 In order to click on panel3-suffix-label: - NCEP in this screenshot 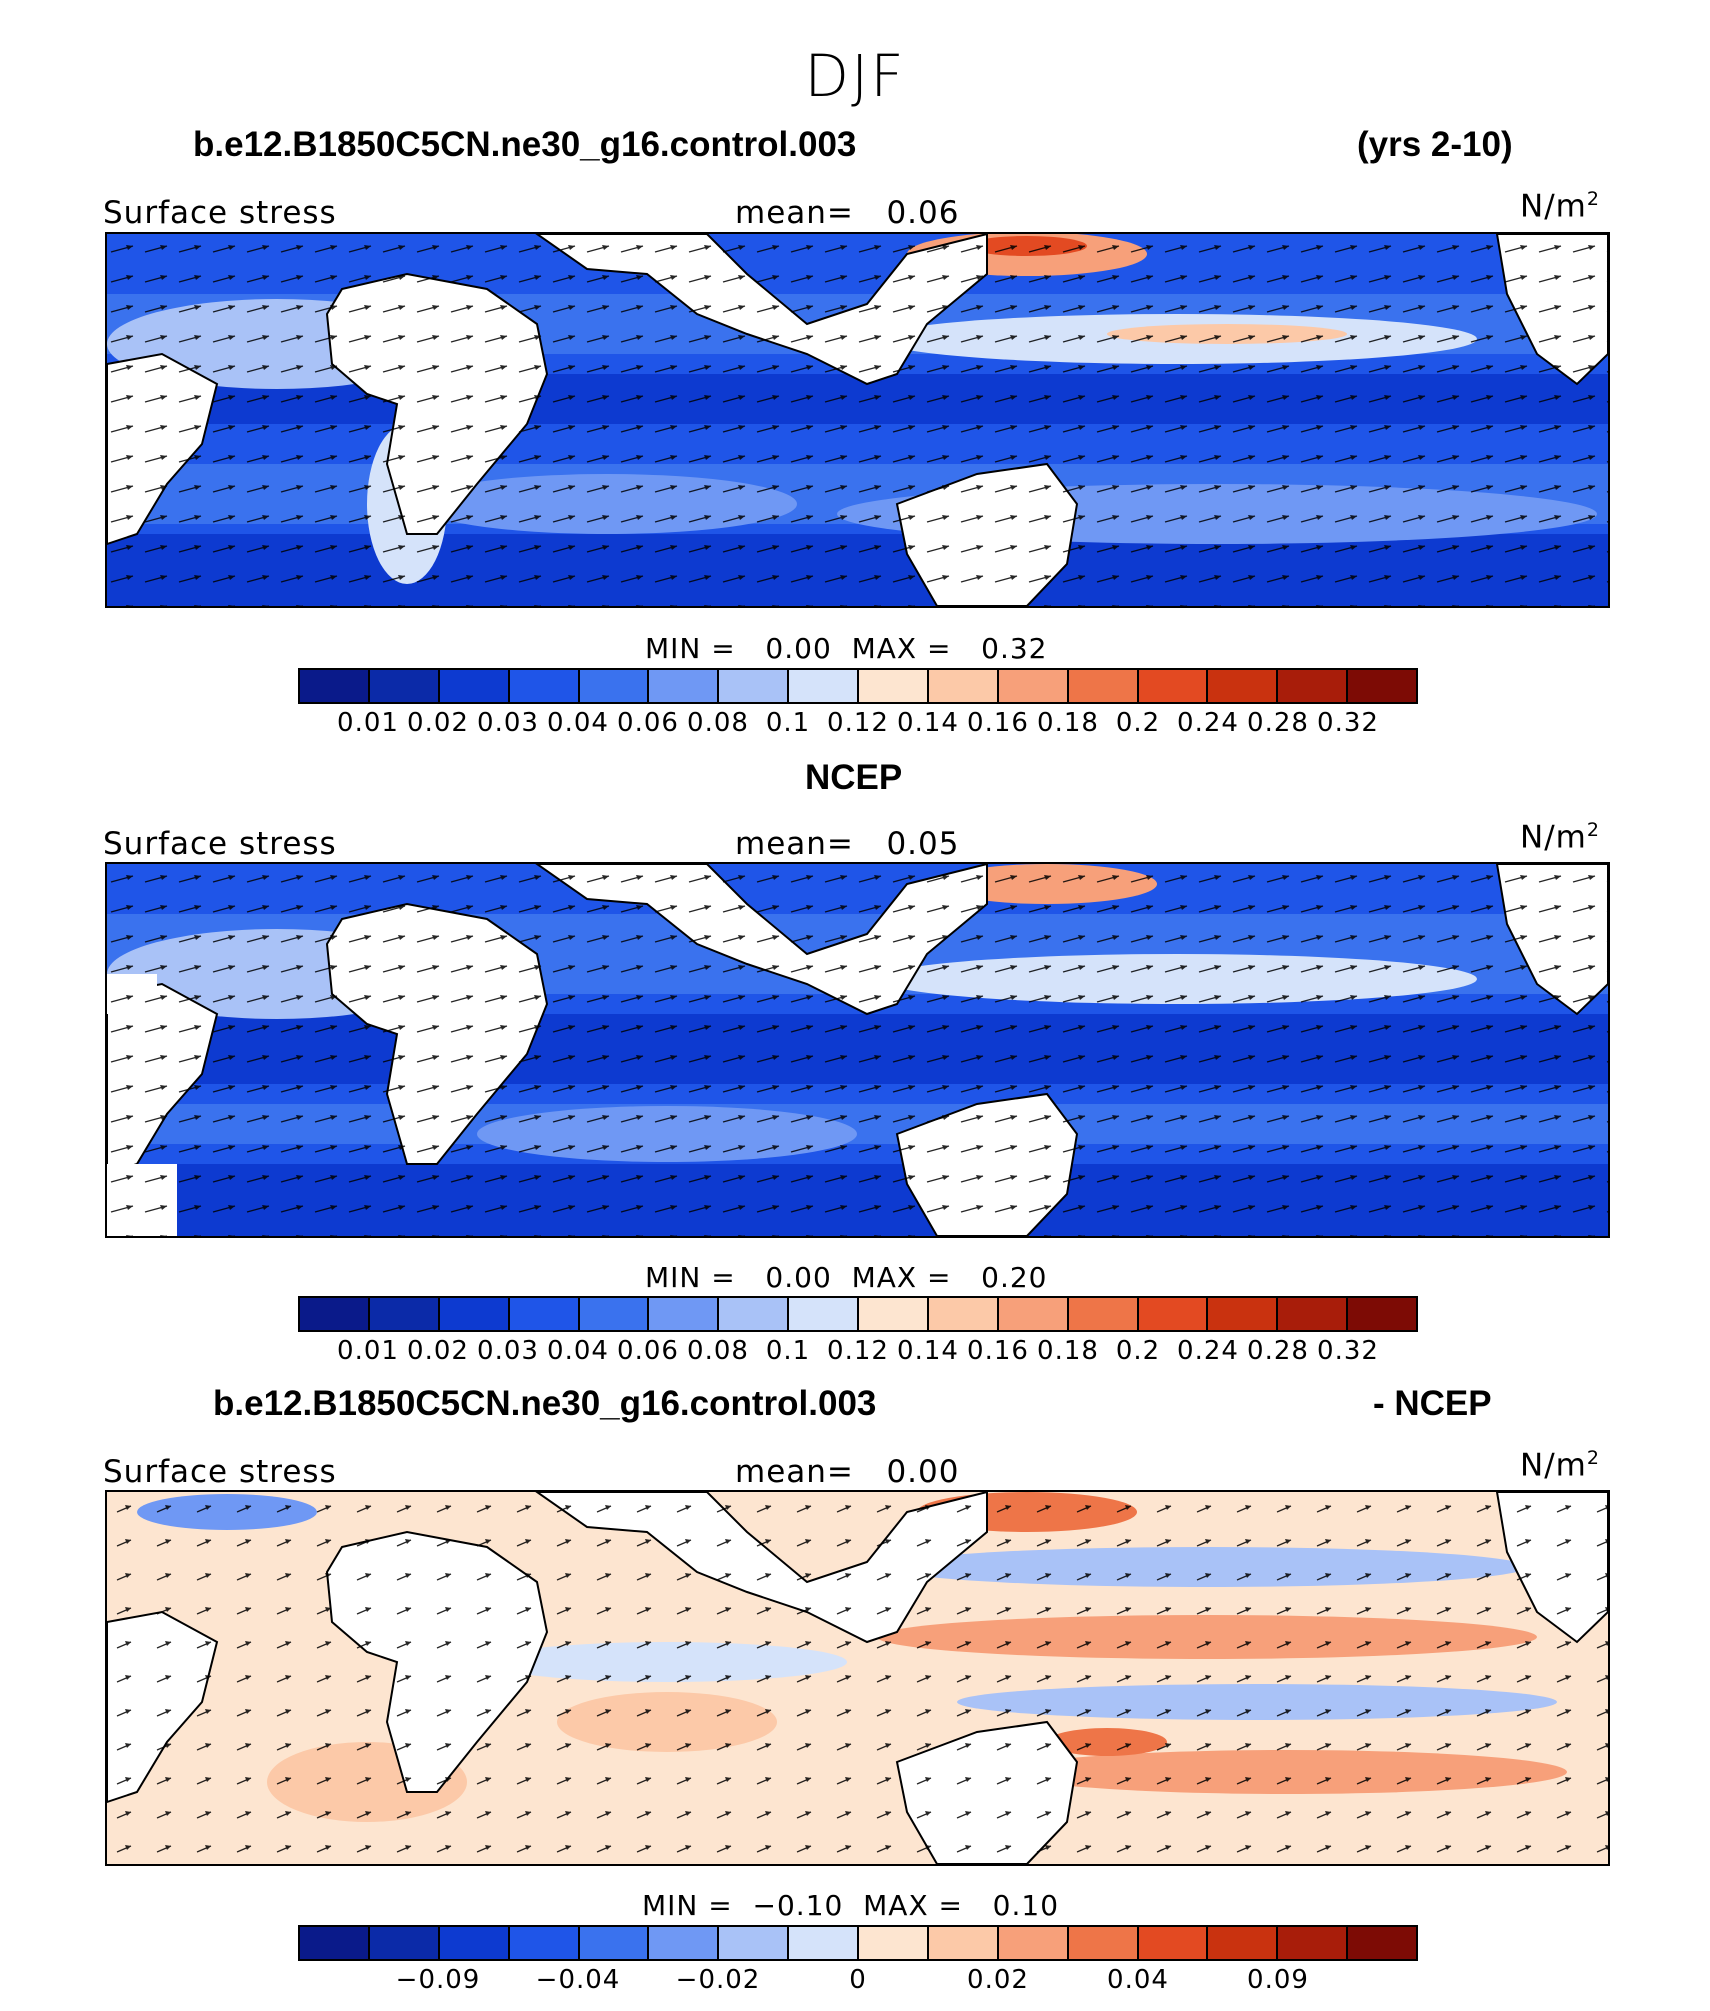, I will do `click(1432, 1403)`.